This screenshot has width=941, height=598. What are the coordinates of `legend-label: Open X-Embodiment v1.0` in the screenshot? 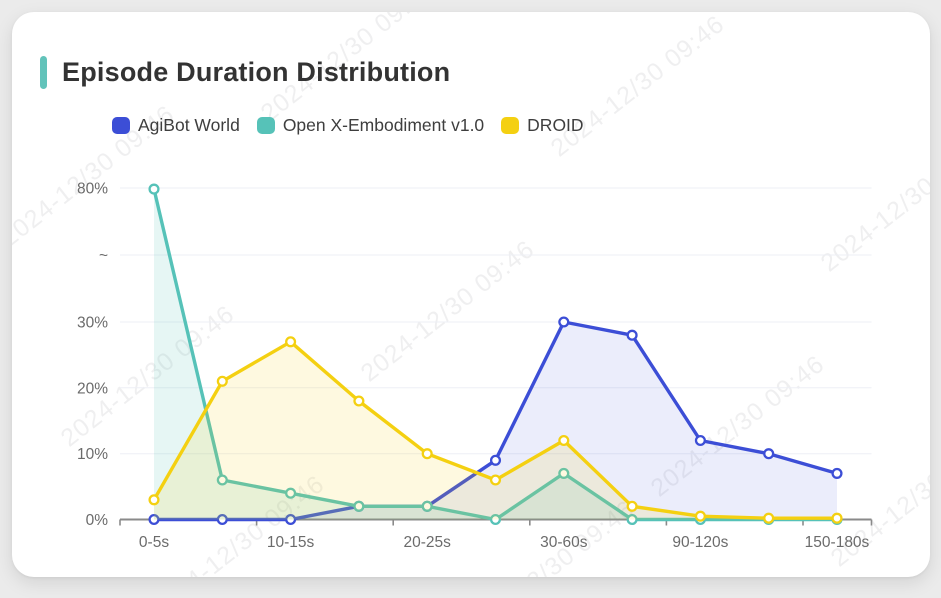 It's located at (383, 124).